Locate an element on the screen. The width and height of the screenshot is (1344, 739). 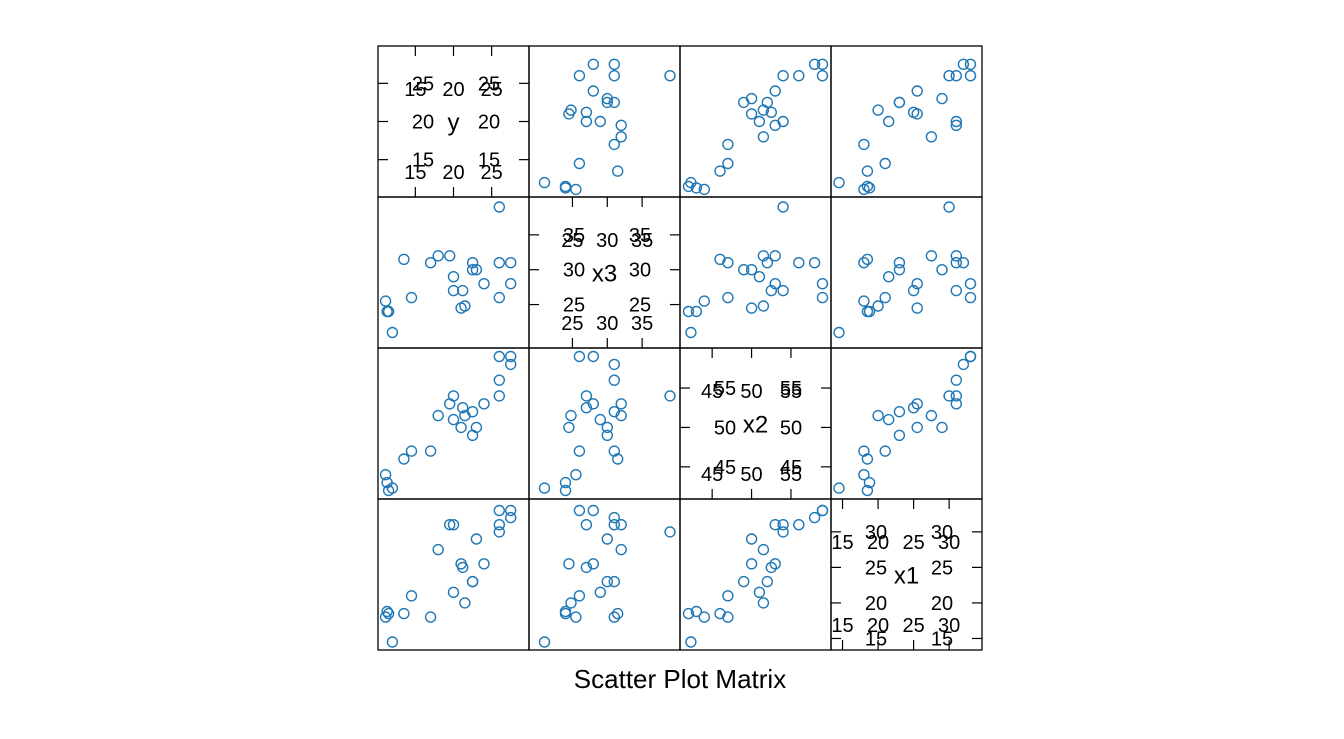
tick-label-bottom-x2-55: 55 is located at coordinates (791, 475).